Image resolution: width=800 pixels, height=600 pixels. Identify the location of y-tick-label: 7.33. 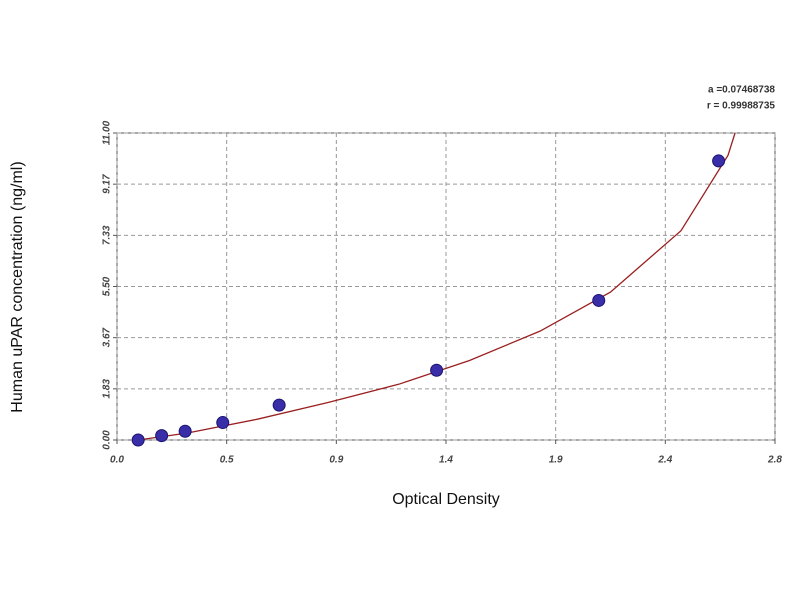
(107, 235).